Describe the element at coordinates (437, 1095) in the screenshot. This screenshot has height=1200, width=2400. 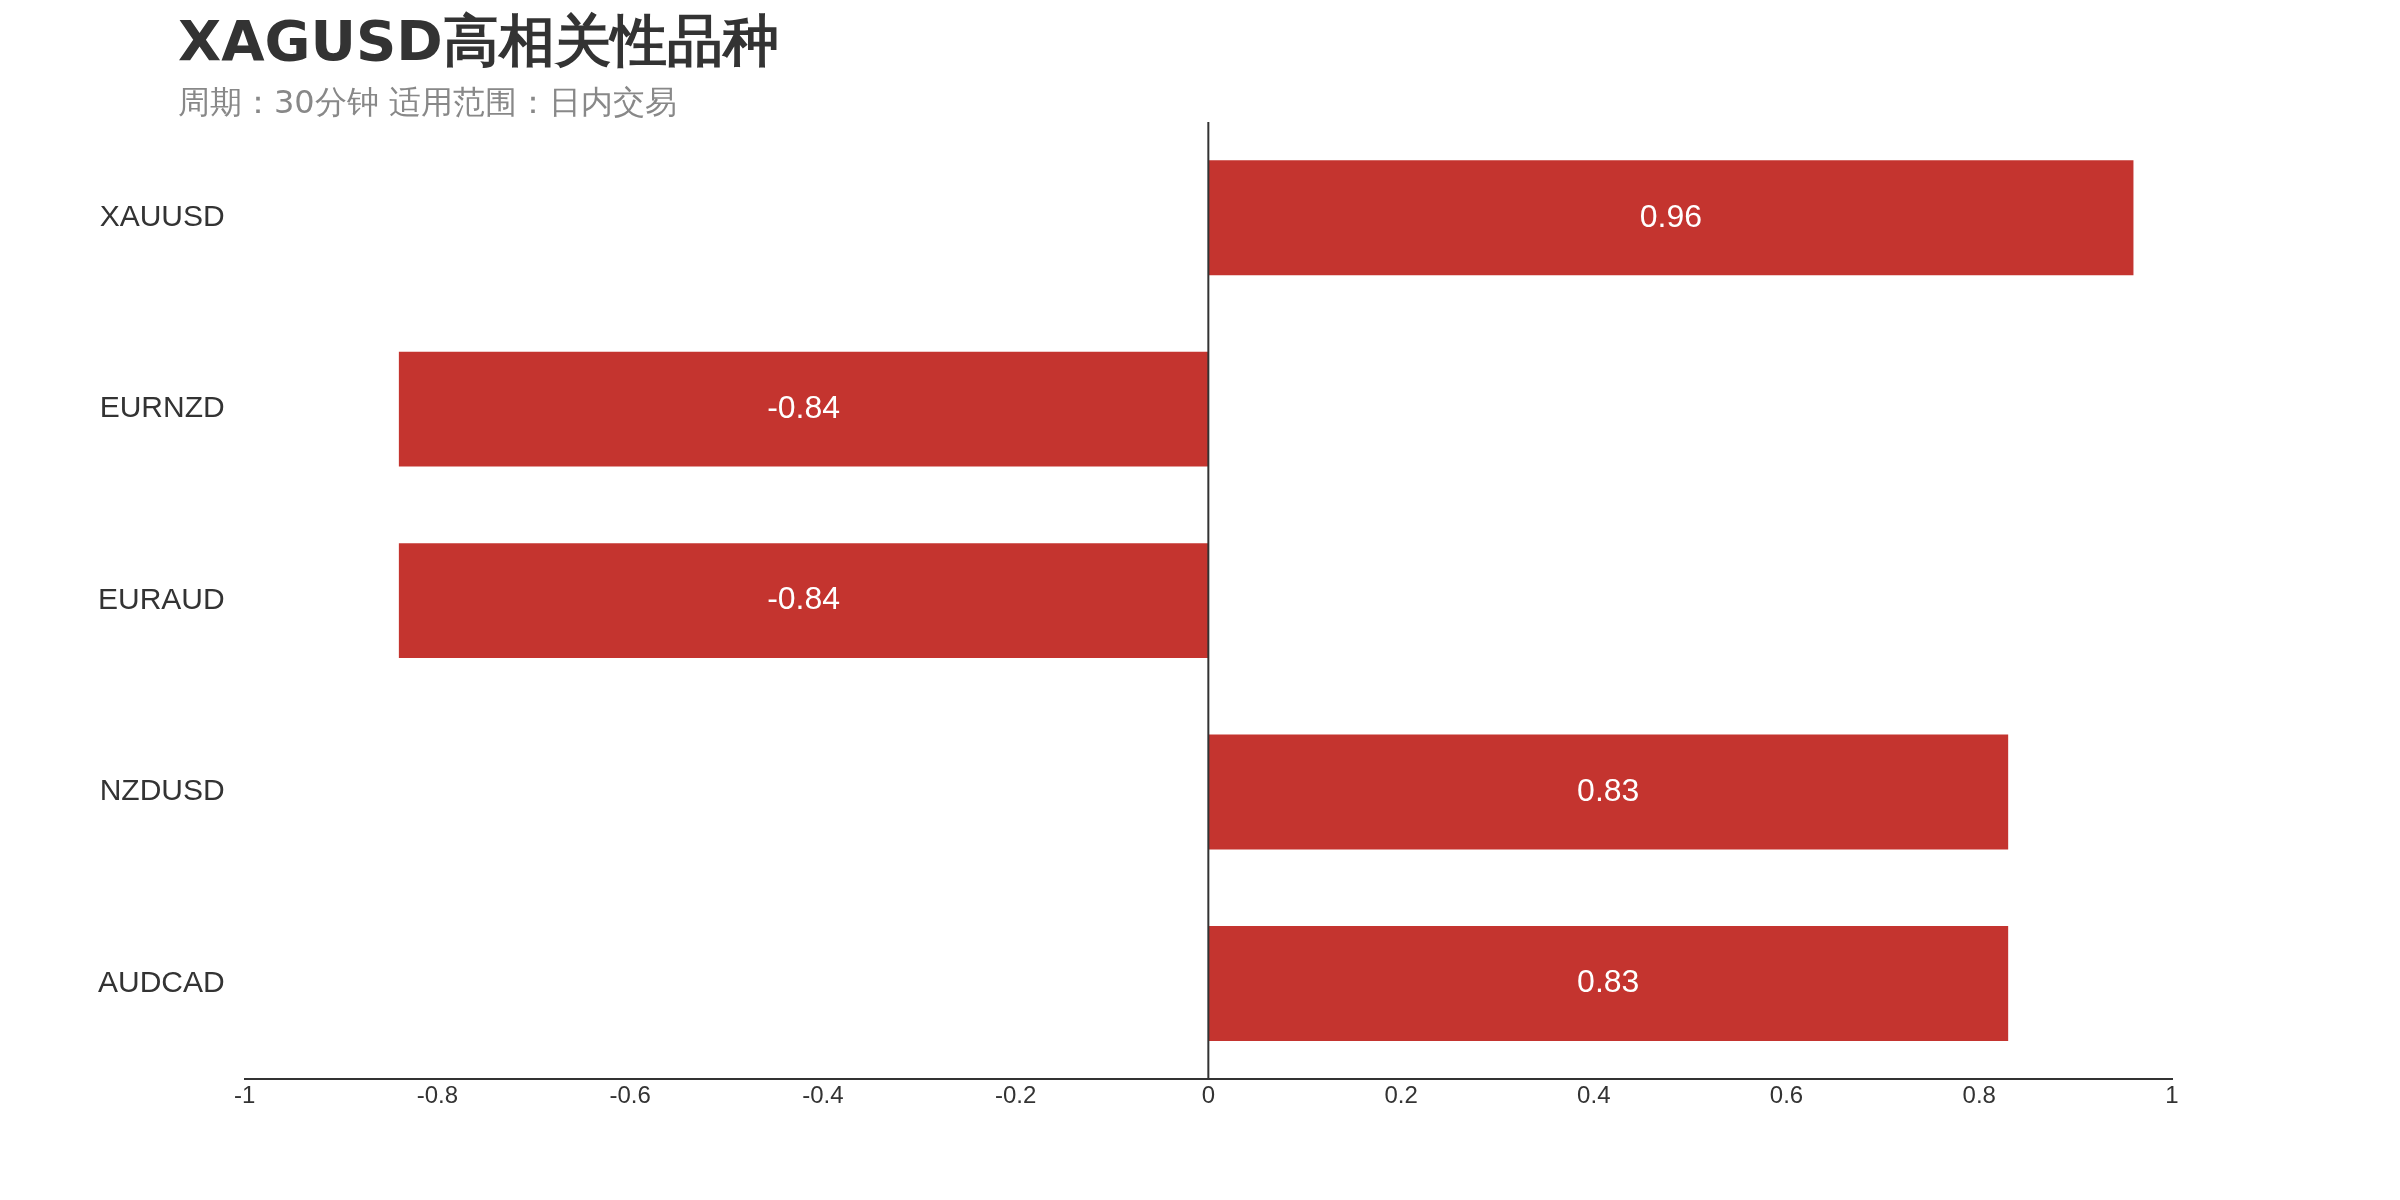
I see `x-tick-label: -0.8` at that location.